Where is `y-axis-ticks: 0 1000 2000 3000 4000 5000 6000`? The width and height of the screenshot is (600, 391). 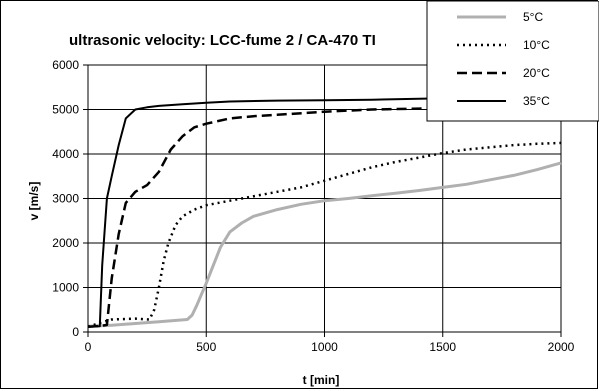
y-axis-ticks: 0 1000 2000 3000 4000 5000 6000 is located at coordinates (70, 198).